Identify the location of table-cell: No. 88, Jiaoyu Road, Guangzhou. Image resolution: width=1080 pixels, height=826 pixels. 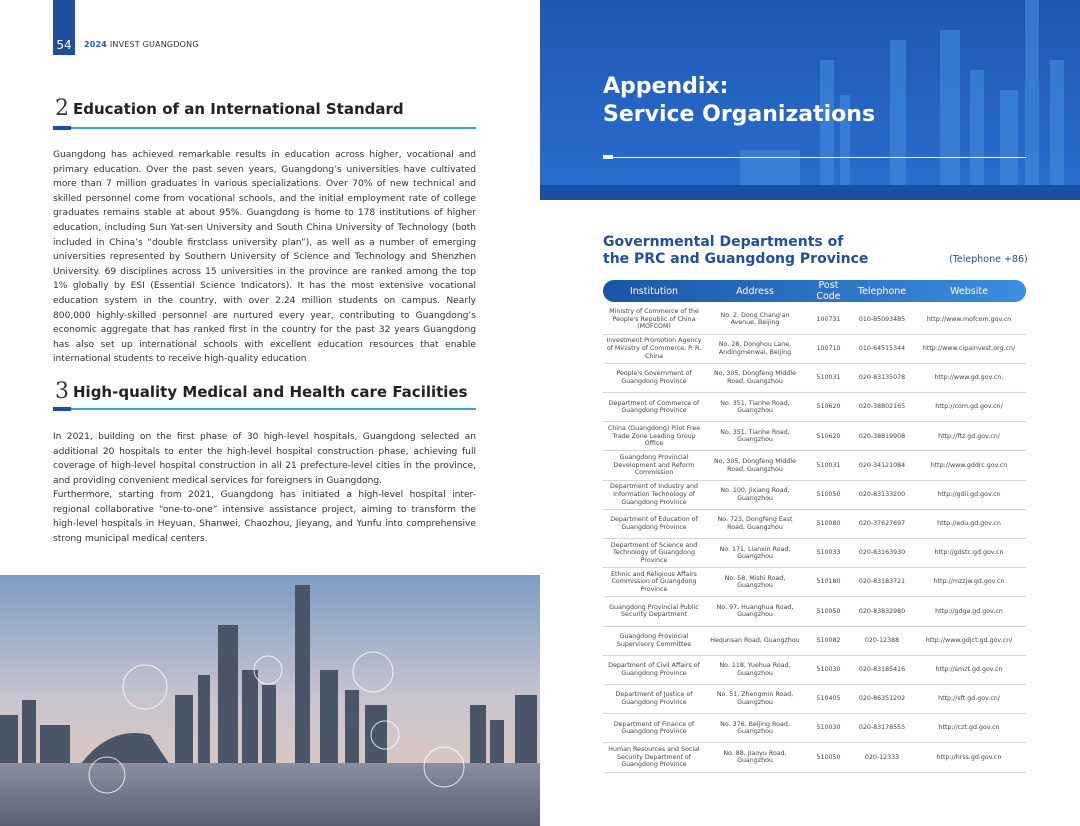
(755, 757).